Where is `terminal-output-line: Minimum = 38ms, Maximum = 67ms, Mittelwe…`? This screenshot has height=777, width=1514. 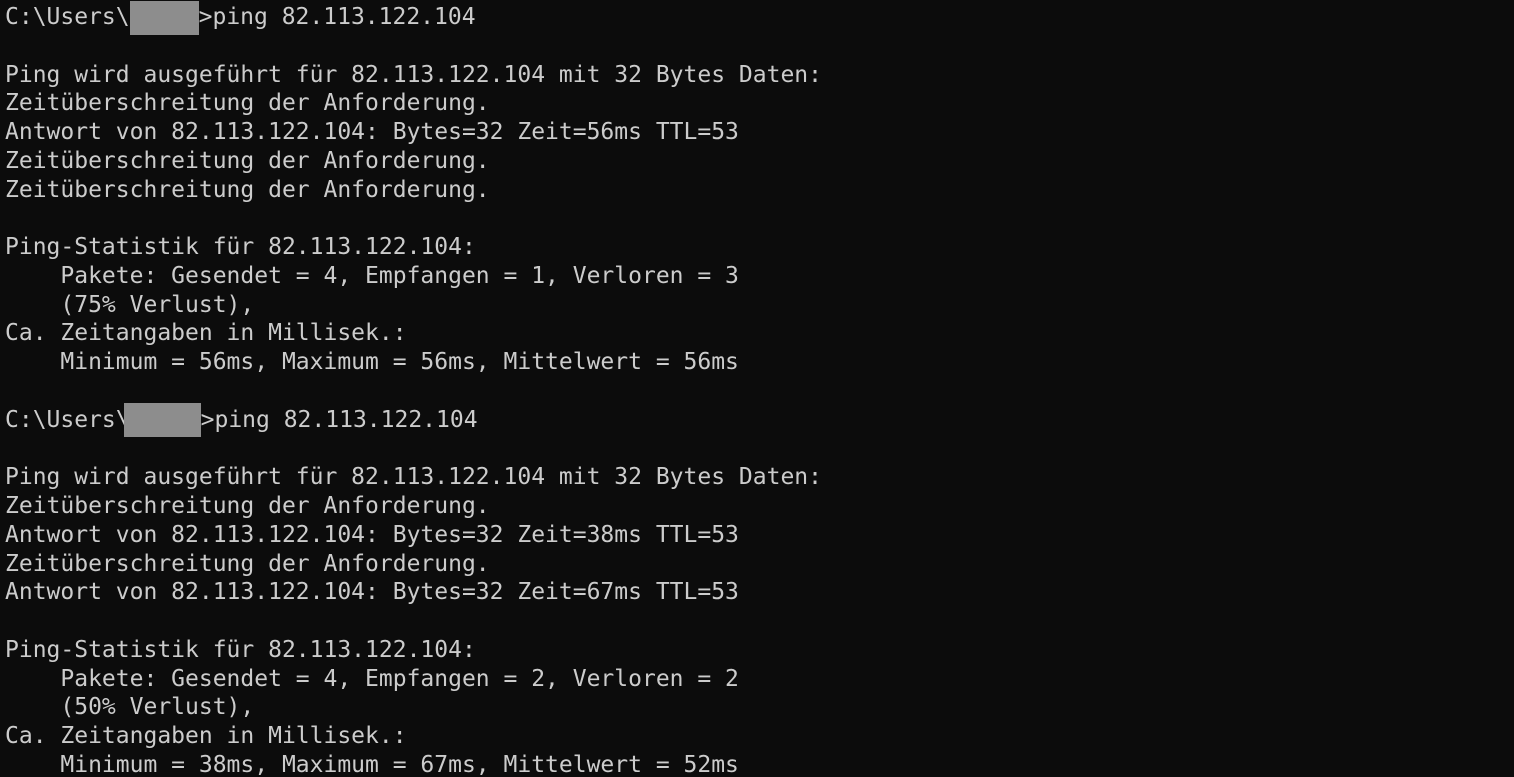 terminal-output-line: Minimum = 38ms, Maximum = 67ms, Mittelwe… is located at coordinates (372, 764).